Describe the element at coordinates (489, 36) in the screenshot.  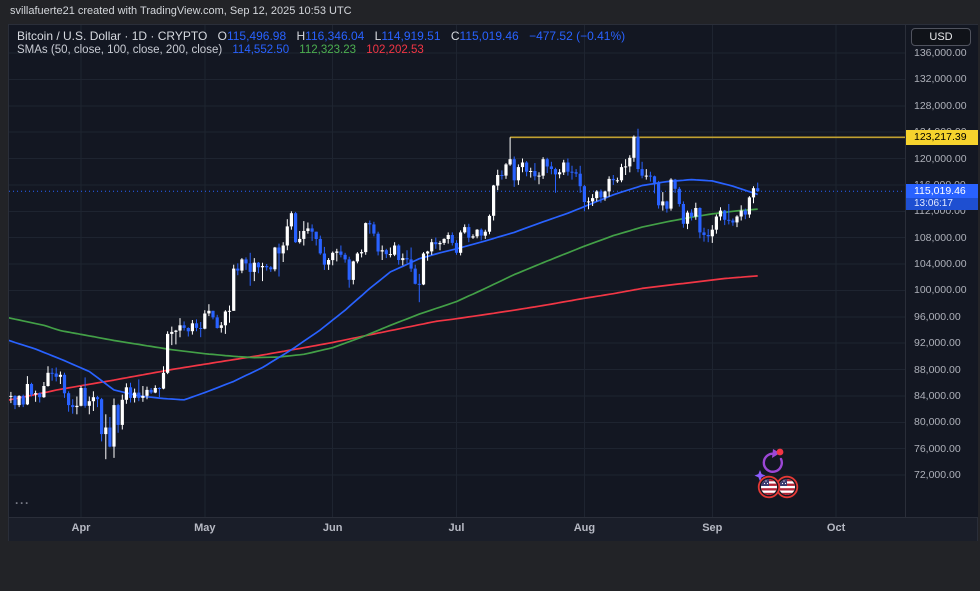
I see `close-value: 115,019.46` at that location.